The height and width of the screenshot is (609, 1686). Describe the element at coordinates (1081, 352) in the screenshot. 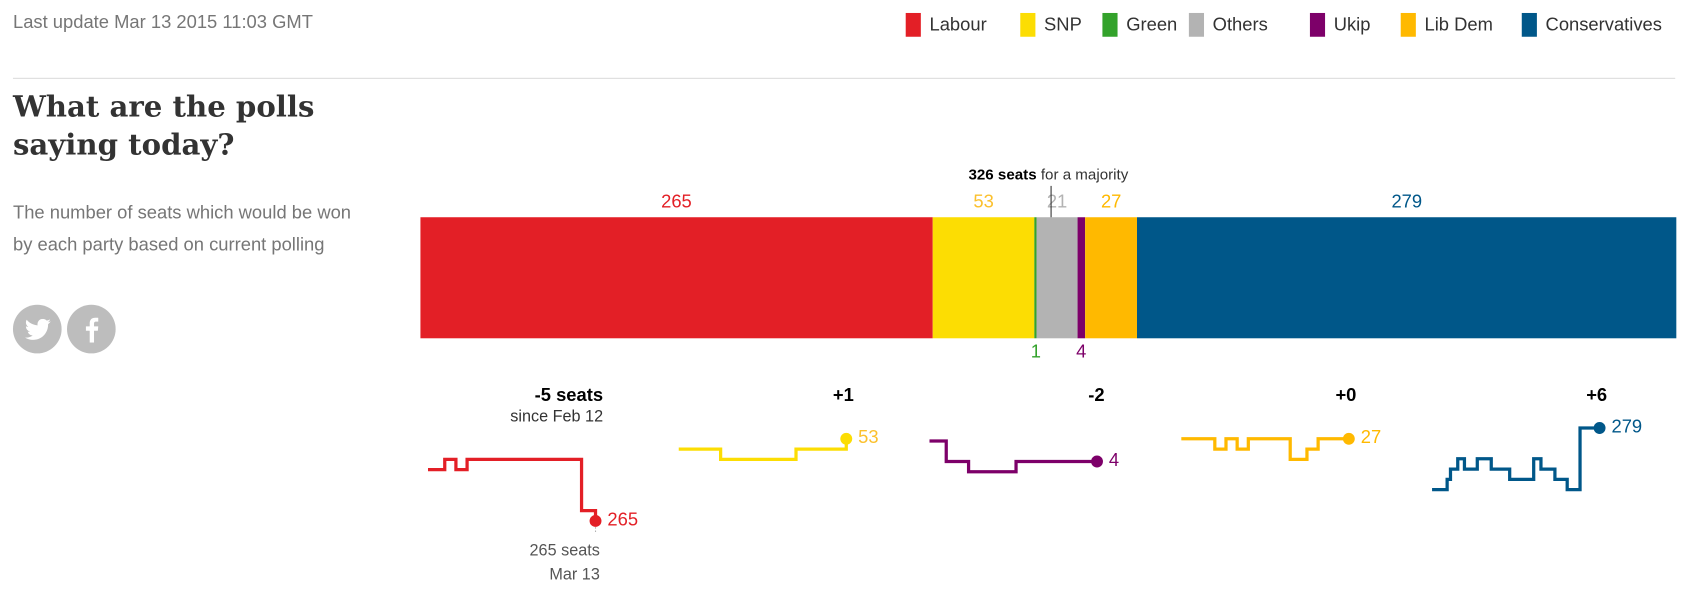

I see `bar-label: 4` at that location.